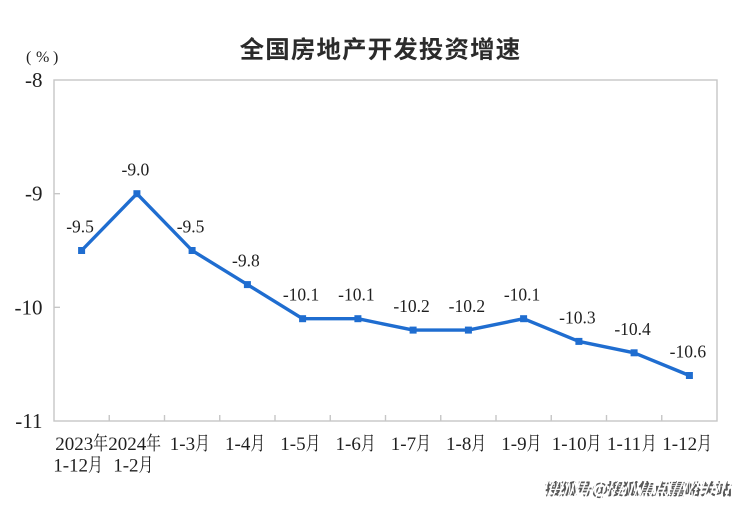 This screenshot has height=507, width=740. What do you see at coordinates (458, 444) in the screenshot?
I see `svg-text: 1-8` at bounding box center [458, 444].